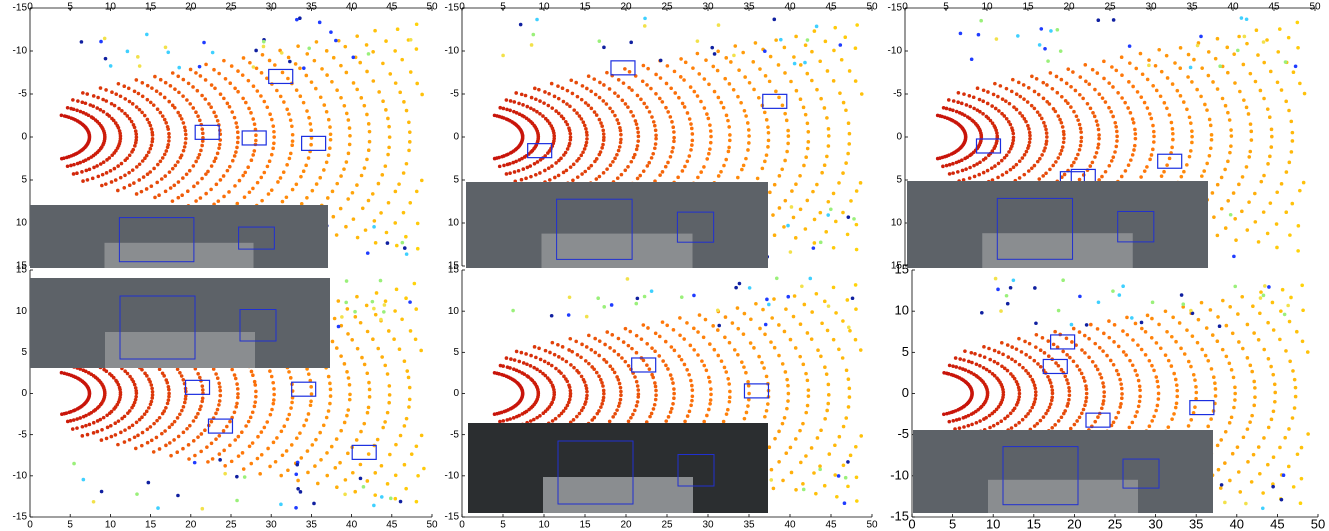 This screenshot has height=531, width=1329. I want to click on x-tick-label: 20, so click(1069, 7).